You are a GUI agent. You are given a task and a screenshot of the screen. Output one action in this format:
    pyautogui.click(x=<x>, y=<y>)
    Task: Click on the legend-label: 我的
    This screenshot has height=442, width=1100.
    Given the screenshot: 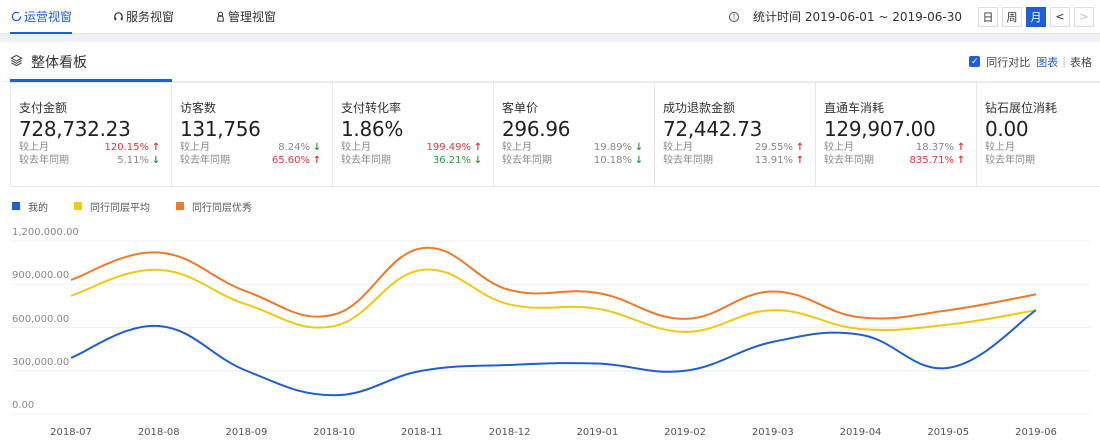 What is the action you would take?
    pyautogui.click(x=38, y=208)
    